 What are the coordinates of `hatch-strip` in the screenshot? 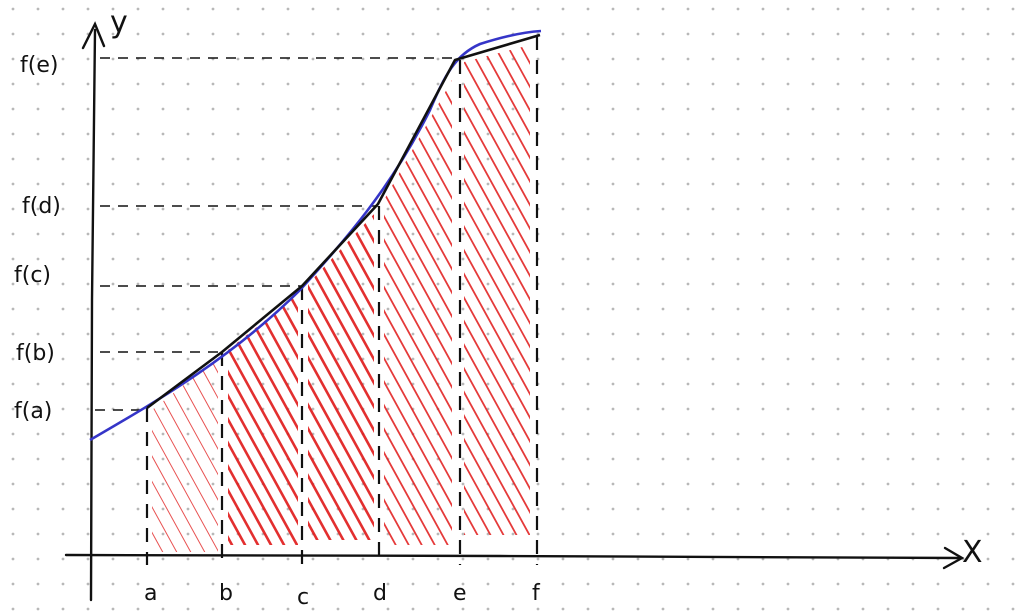 It's located at (360, 419).